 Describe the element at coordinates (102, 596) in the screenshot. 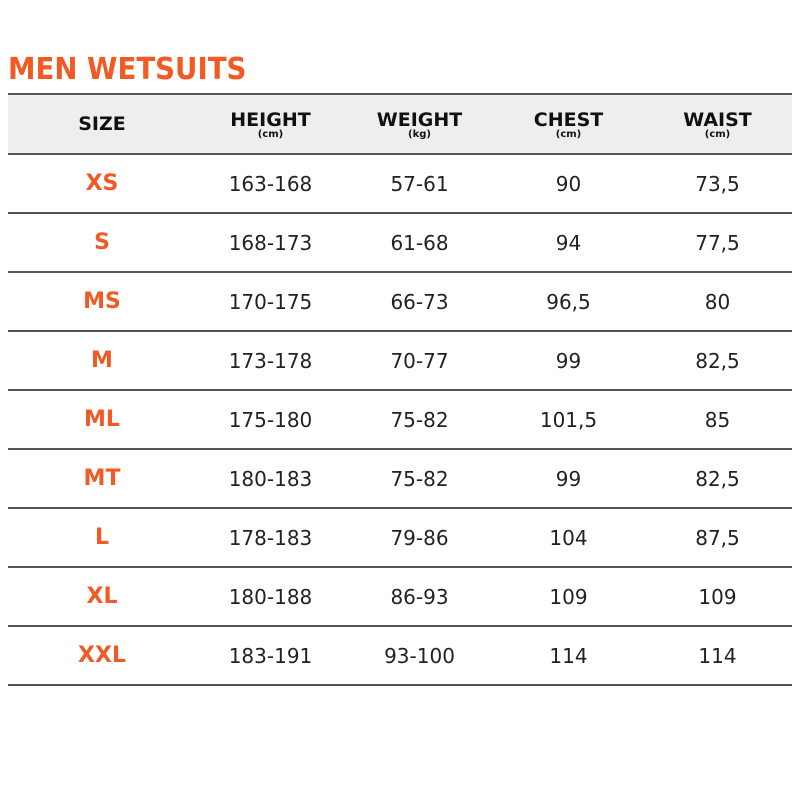

I see `size-cell: XL` at that location.